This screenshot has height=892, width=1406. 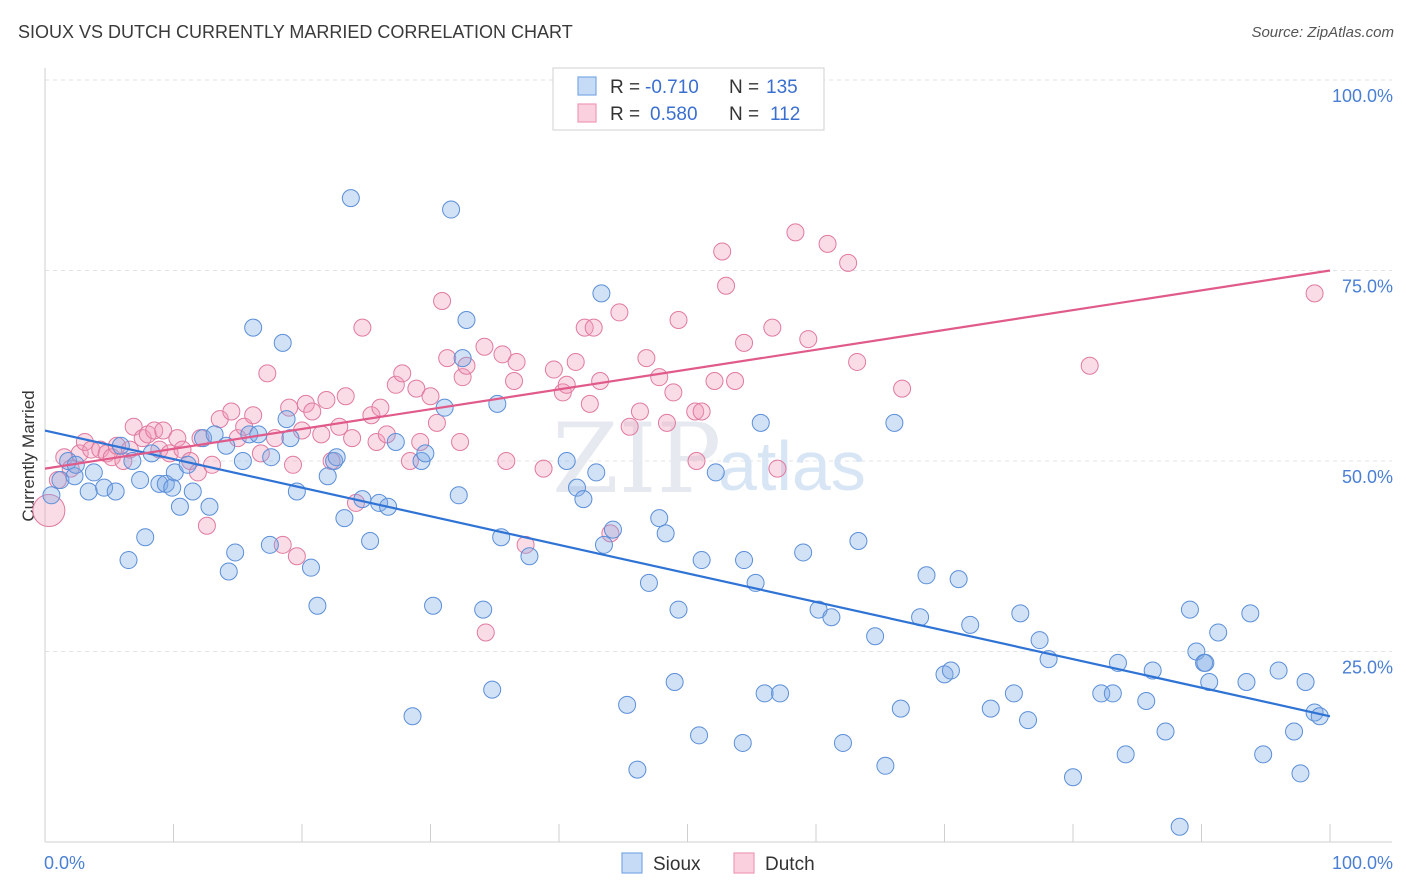 What do you see at coordinates (64, 863) in the screenshot?
I see `x-tick-label: 0.0%` at bounding box center [64, 863].